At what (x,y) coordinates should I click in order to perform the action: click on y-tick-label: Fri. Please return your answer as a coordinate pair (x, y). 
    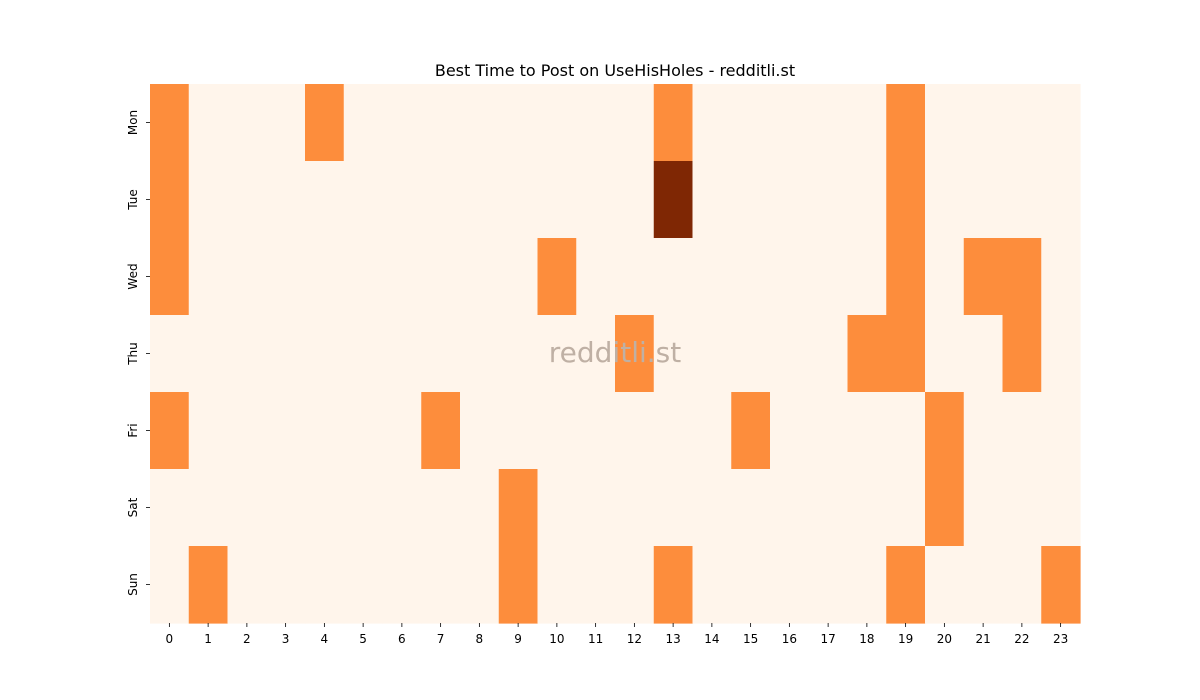
    Looking at the image, I should click on (133, 430).